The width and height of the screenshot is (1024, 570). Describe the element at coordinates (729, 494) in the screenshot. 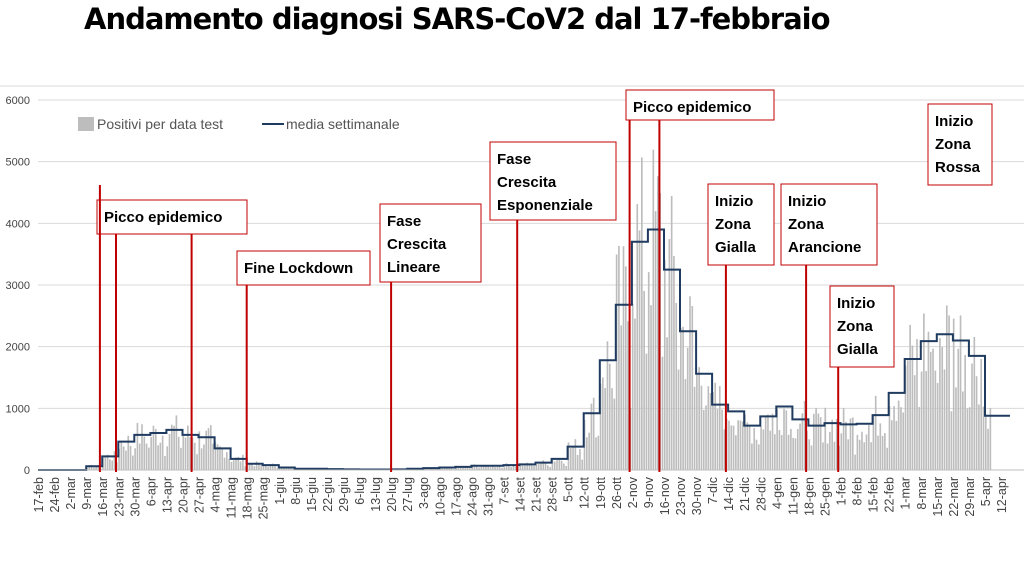

I see `x-tick-label: 14-dic` at that location.